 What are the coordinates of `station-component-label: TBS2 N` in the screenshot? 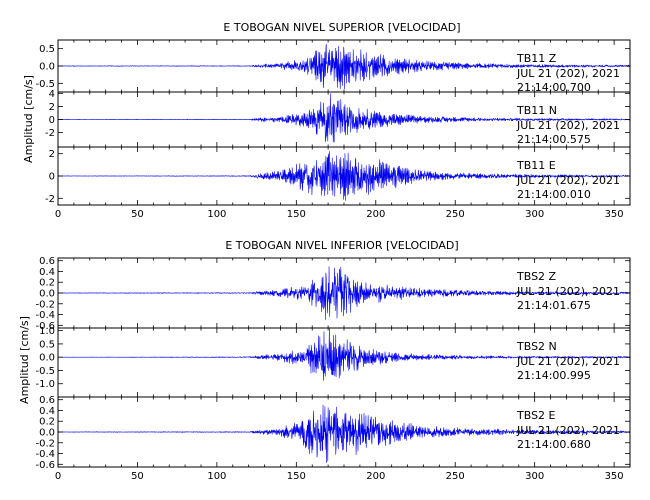 It's located at (536, 346).